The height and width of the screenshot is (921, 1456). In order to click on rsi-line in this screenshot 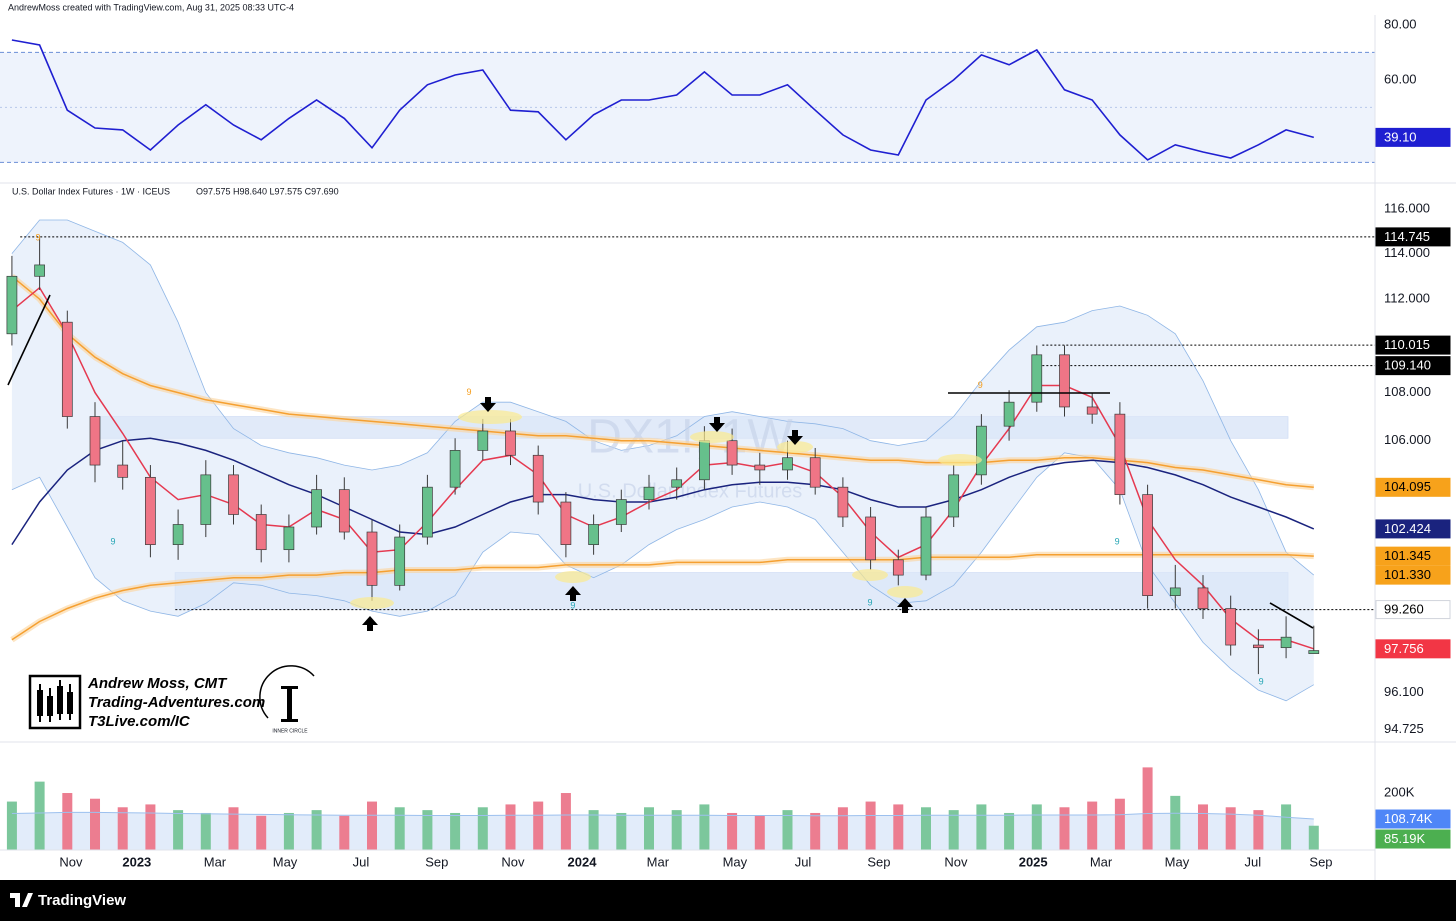, I will do `click(663, 100)`.